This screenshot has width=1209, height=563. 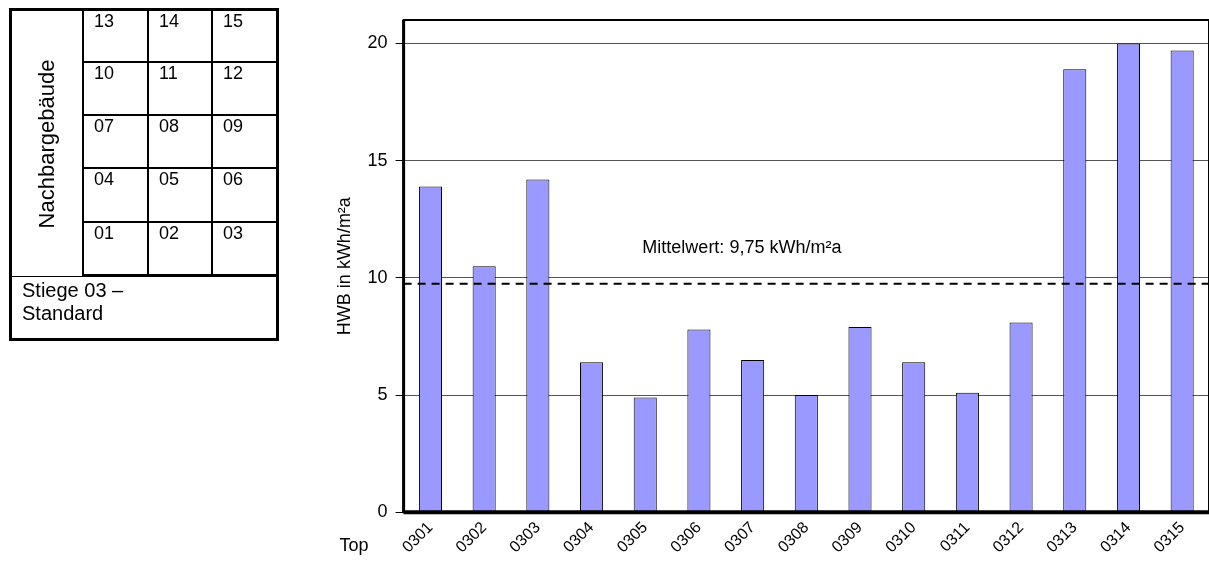 What do you see at coordinates (742, 246) in the screenshot?
I see `ref-line-label: Mittelwert: 9,75 kWh/m²a` at bounding box center [742, 246].